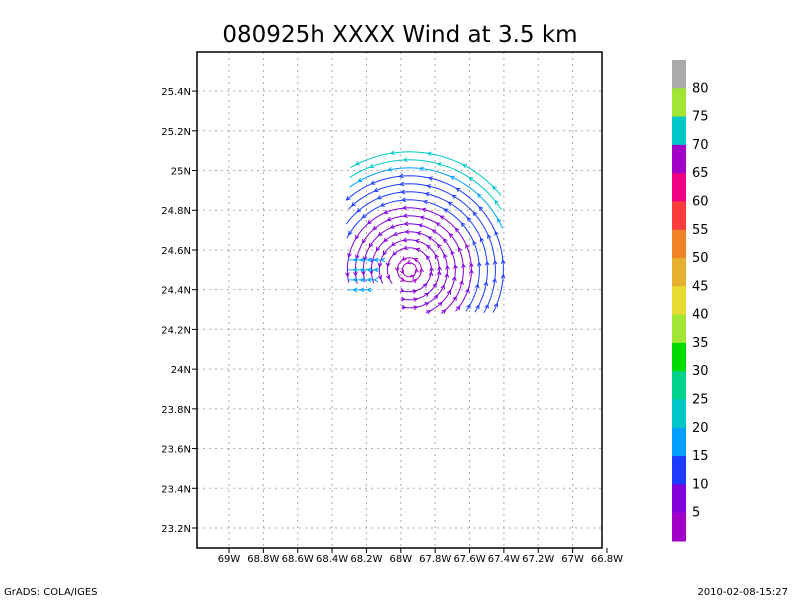  What do you see at coordinates (176, 489) in the screenshot?
I see `y-tick-label: 23.4N` at bounding box center [176, 489].